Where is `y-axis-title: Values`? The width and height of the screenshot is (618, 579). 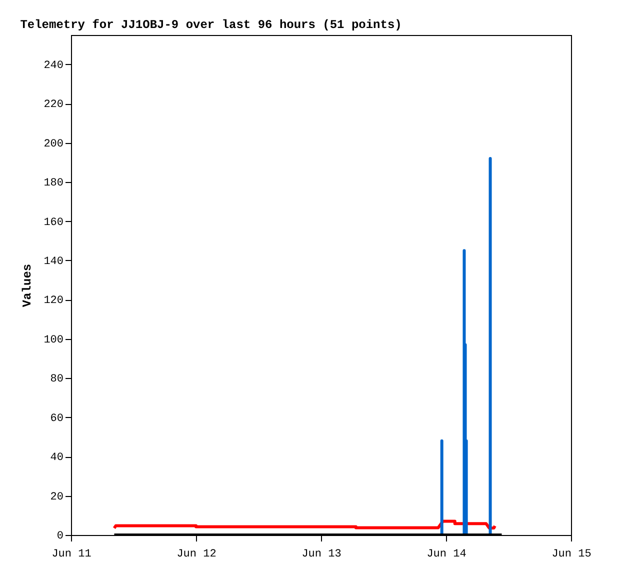 y-axis-title: Values is located at coordinates (27, 286).